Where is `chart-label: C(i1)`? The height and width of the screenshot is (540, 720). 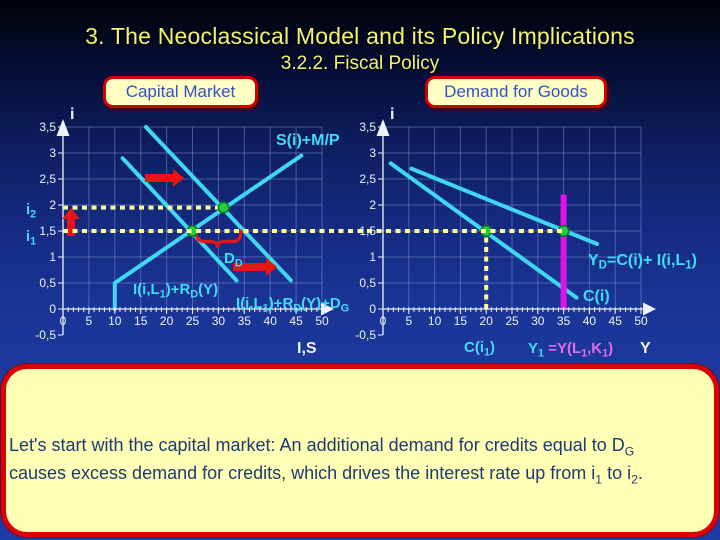
chart-label: C(i1) is located at coordinates (479, 349).